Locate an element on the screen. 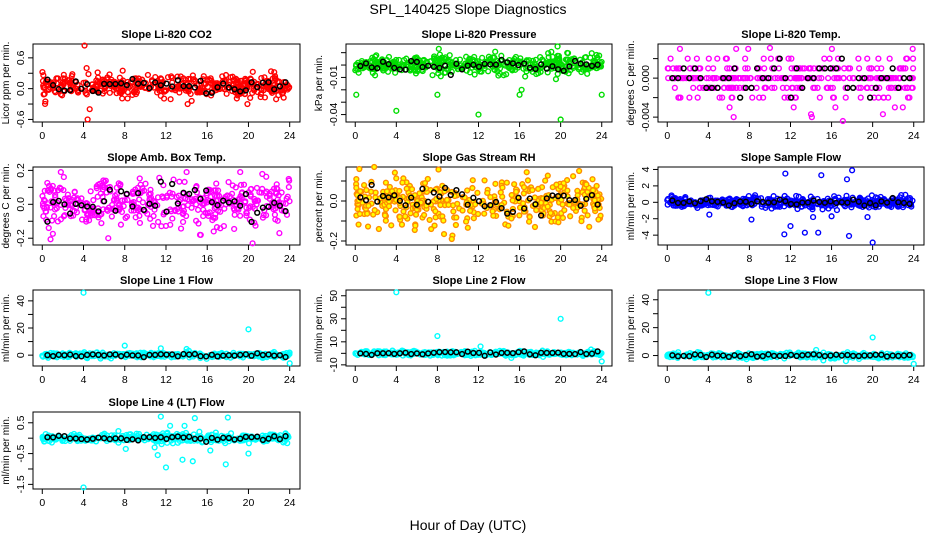 This screenshot has height=540, width=936. y-tick-label: 30 is located at coordinates (334, 319).